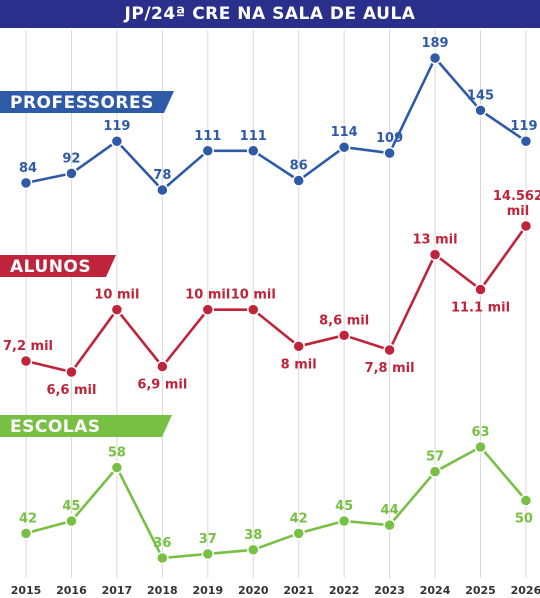 The height and width of the screenshot is (598, 540). I want to click on data-label-professores-2018: 78, so click(162, 175).